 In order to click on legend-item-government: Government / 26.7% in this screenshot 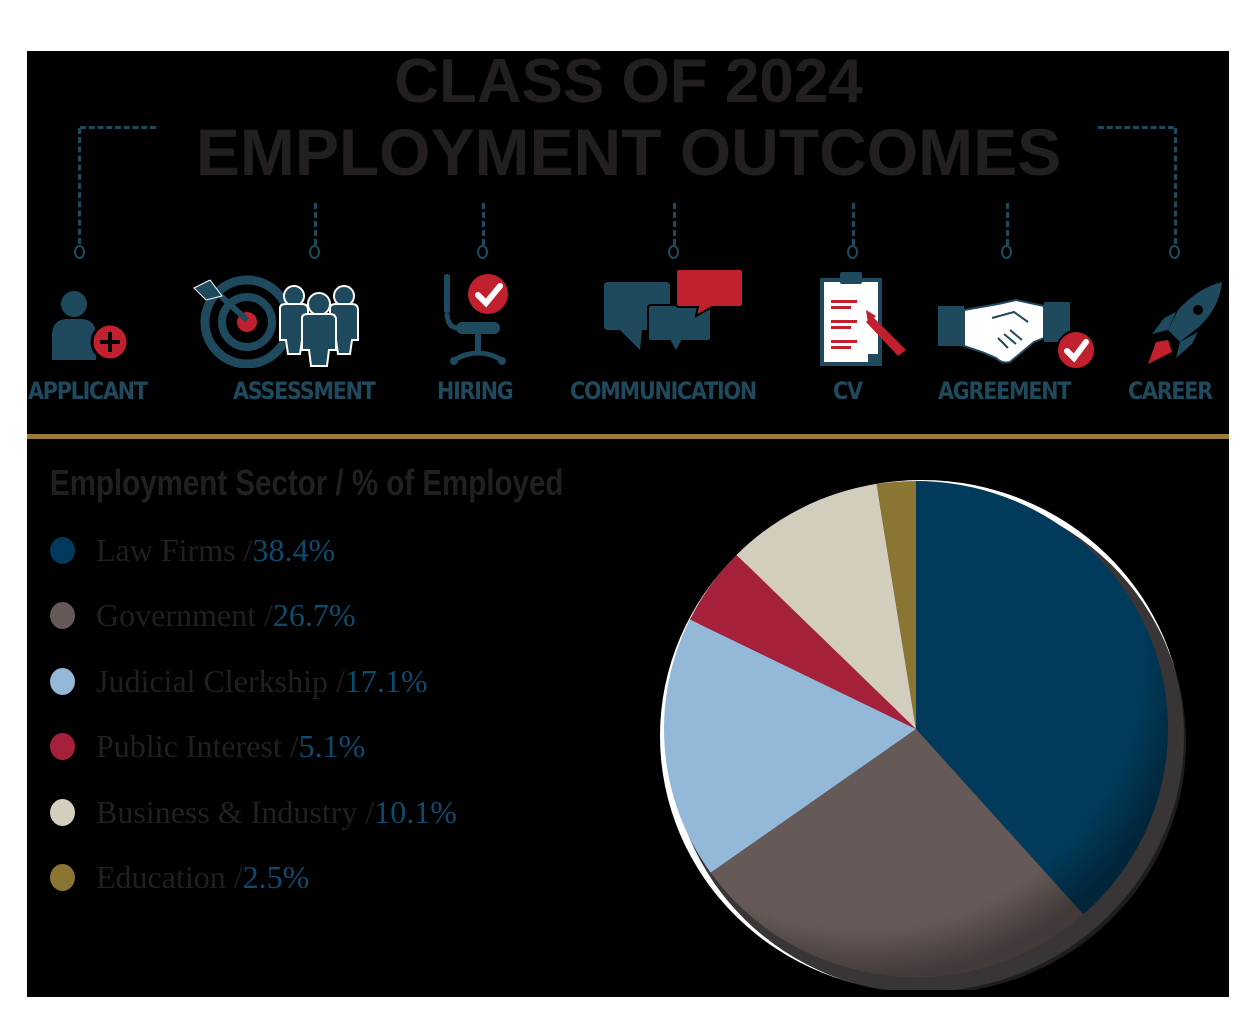, I will do `click(203, 615)`.